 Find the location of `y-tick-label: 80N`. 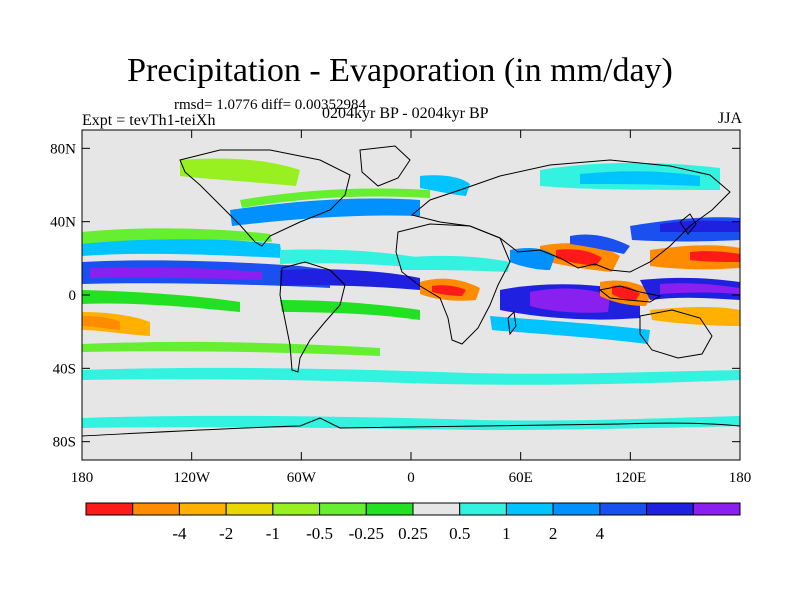

y-tick-label: 80N is located at coordinates (63, 149).